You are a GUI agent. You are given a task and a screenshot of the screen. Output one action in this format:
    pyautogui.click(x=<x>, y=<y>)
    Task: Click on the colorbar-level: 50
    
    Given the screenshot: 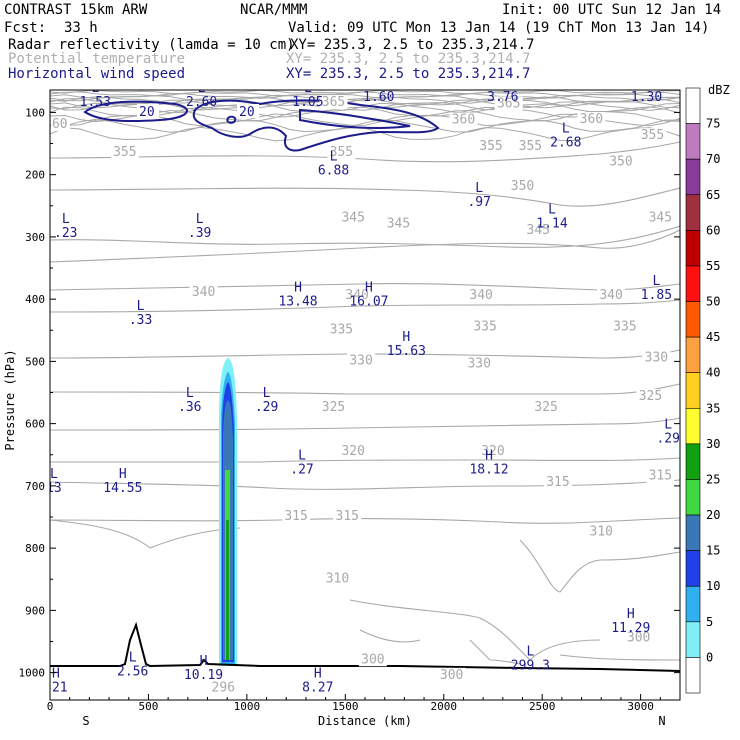 What is the action you would take?
    pyautogui.click(x=713, y=302)
    